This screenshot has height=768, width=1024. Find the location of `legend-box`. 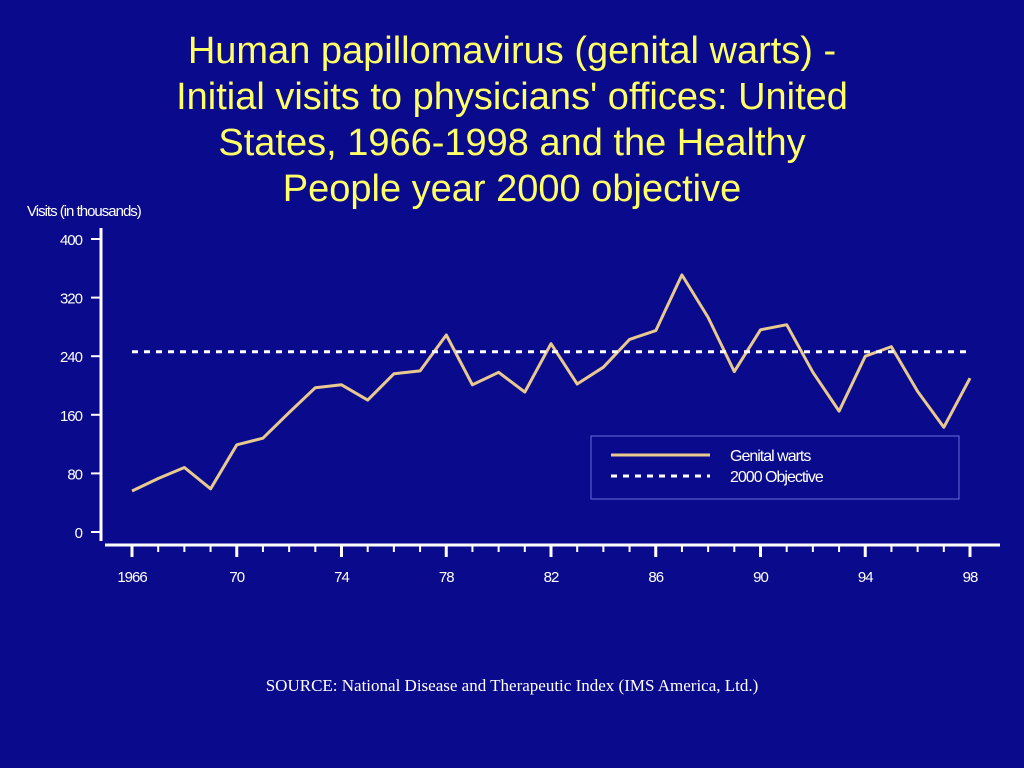

legend-box is located at coordinates (775, 467).